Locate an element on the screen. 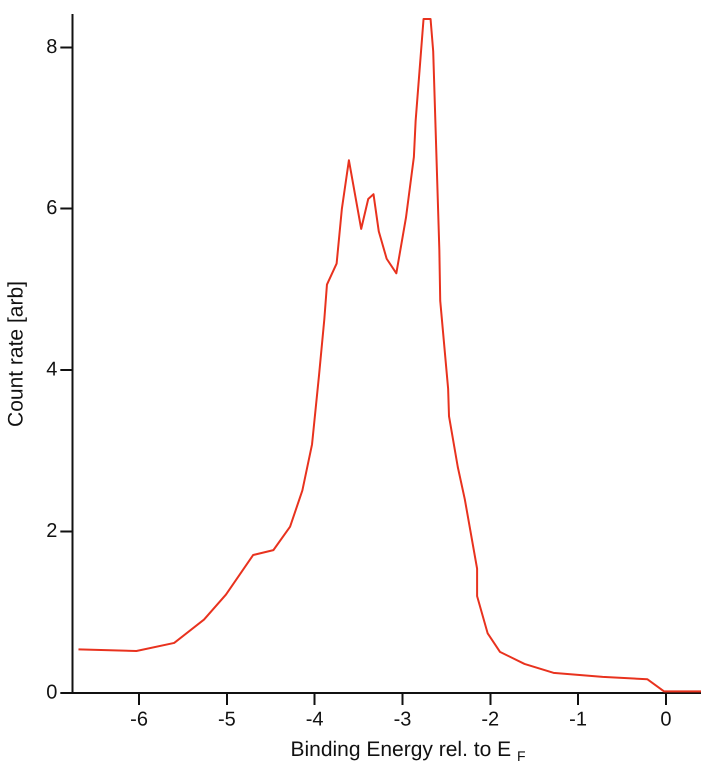  y-tick-label: 4 is located at coordinates (52, 369).